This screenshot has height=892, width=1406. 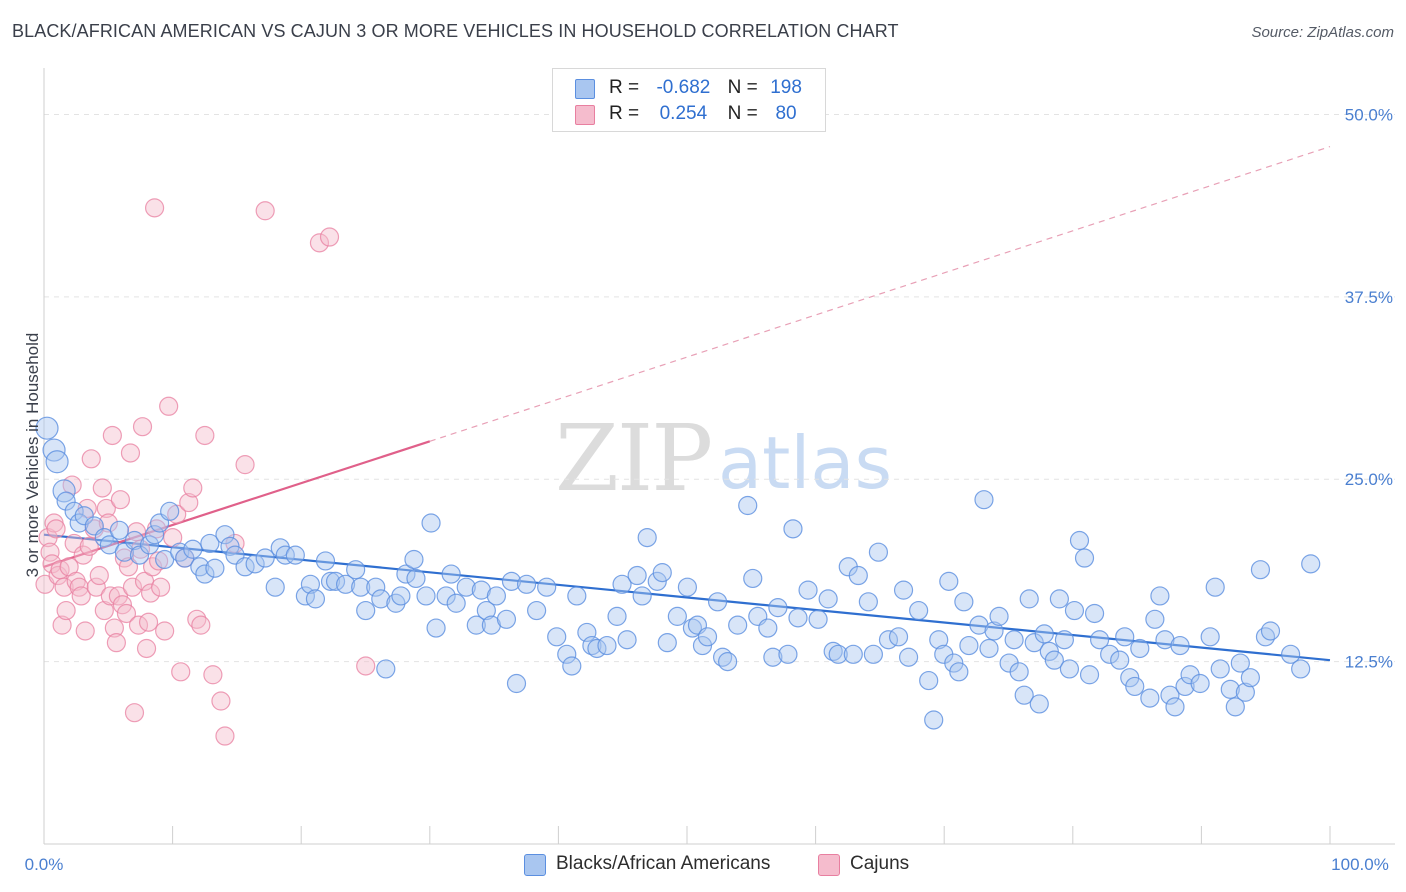 I want to click on legend-swatch-pink, so click(x=585, y=115).